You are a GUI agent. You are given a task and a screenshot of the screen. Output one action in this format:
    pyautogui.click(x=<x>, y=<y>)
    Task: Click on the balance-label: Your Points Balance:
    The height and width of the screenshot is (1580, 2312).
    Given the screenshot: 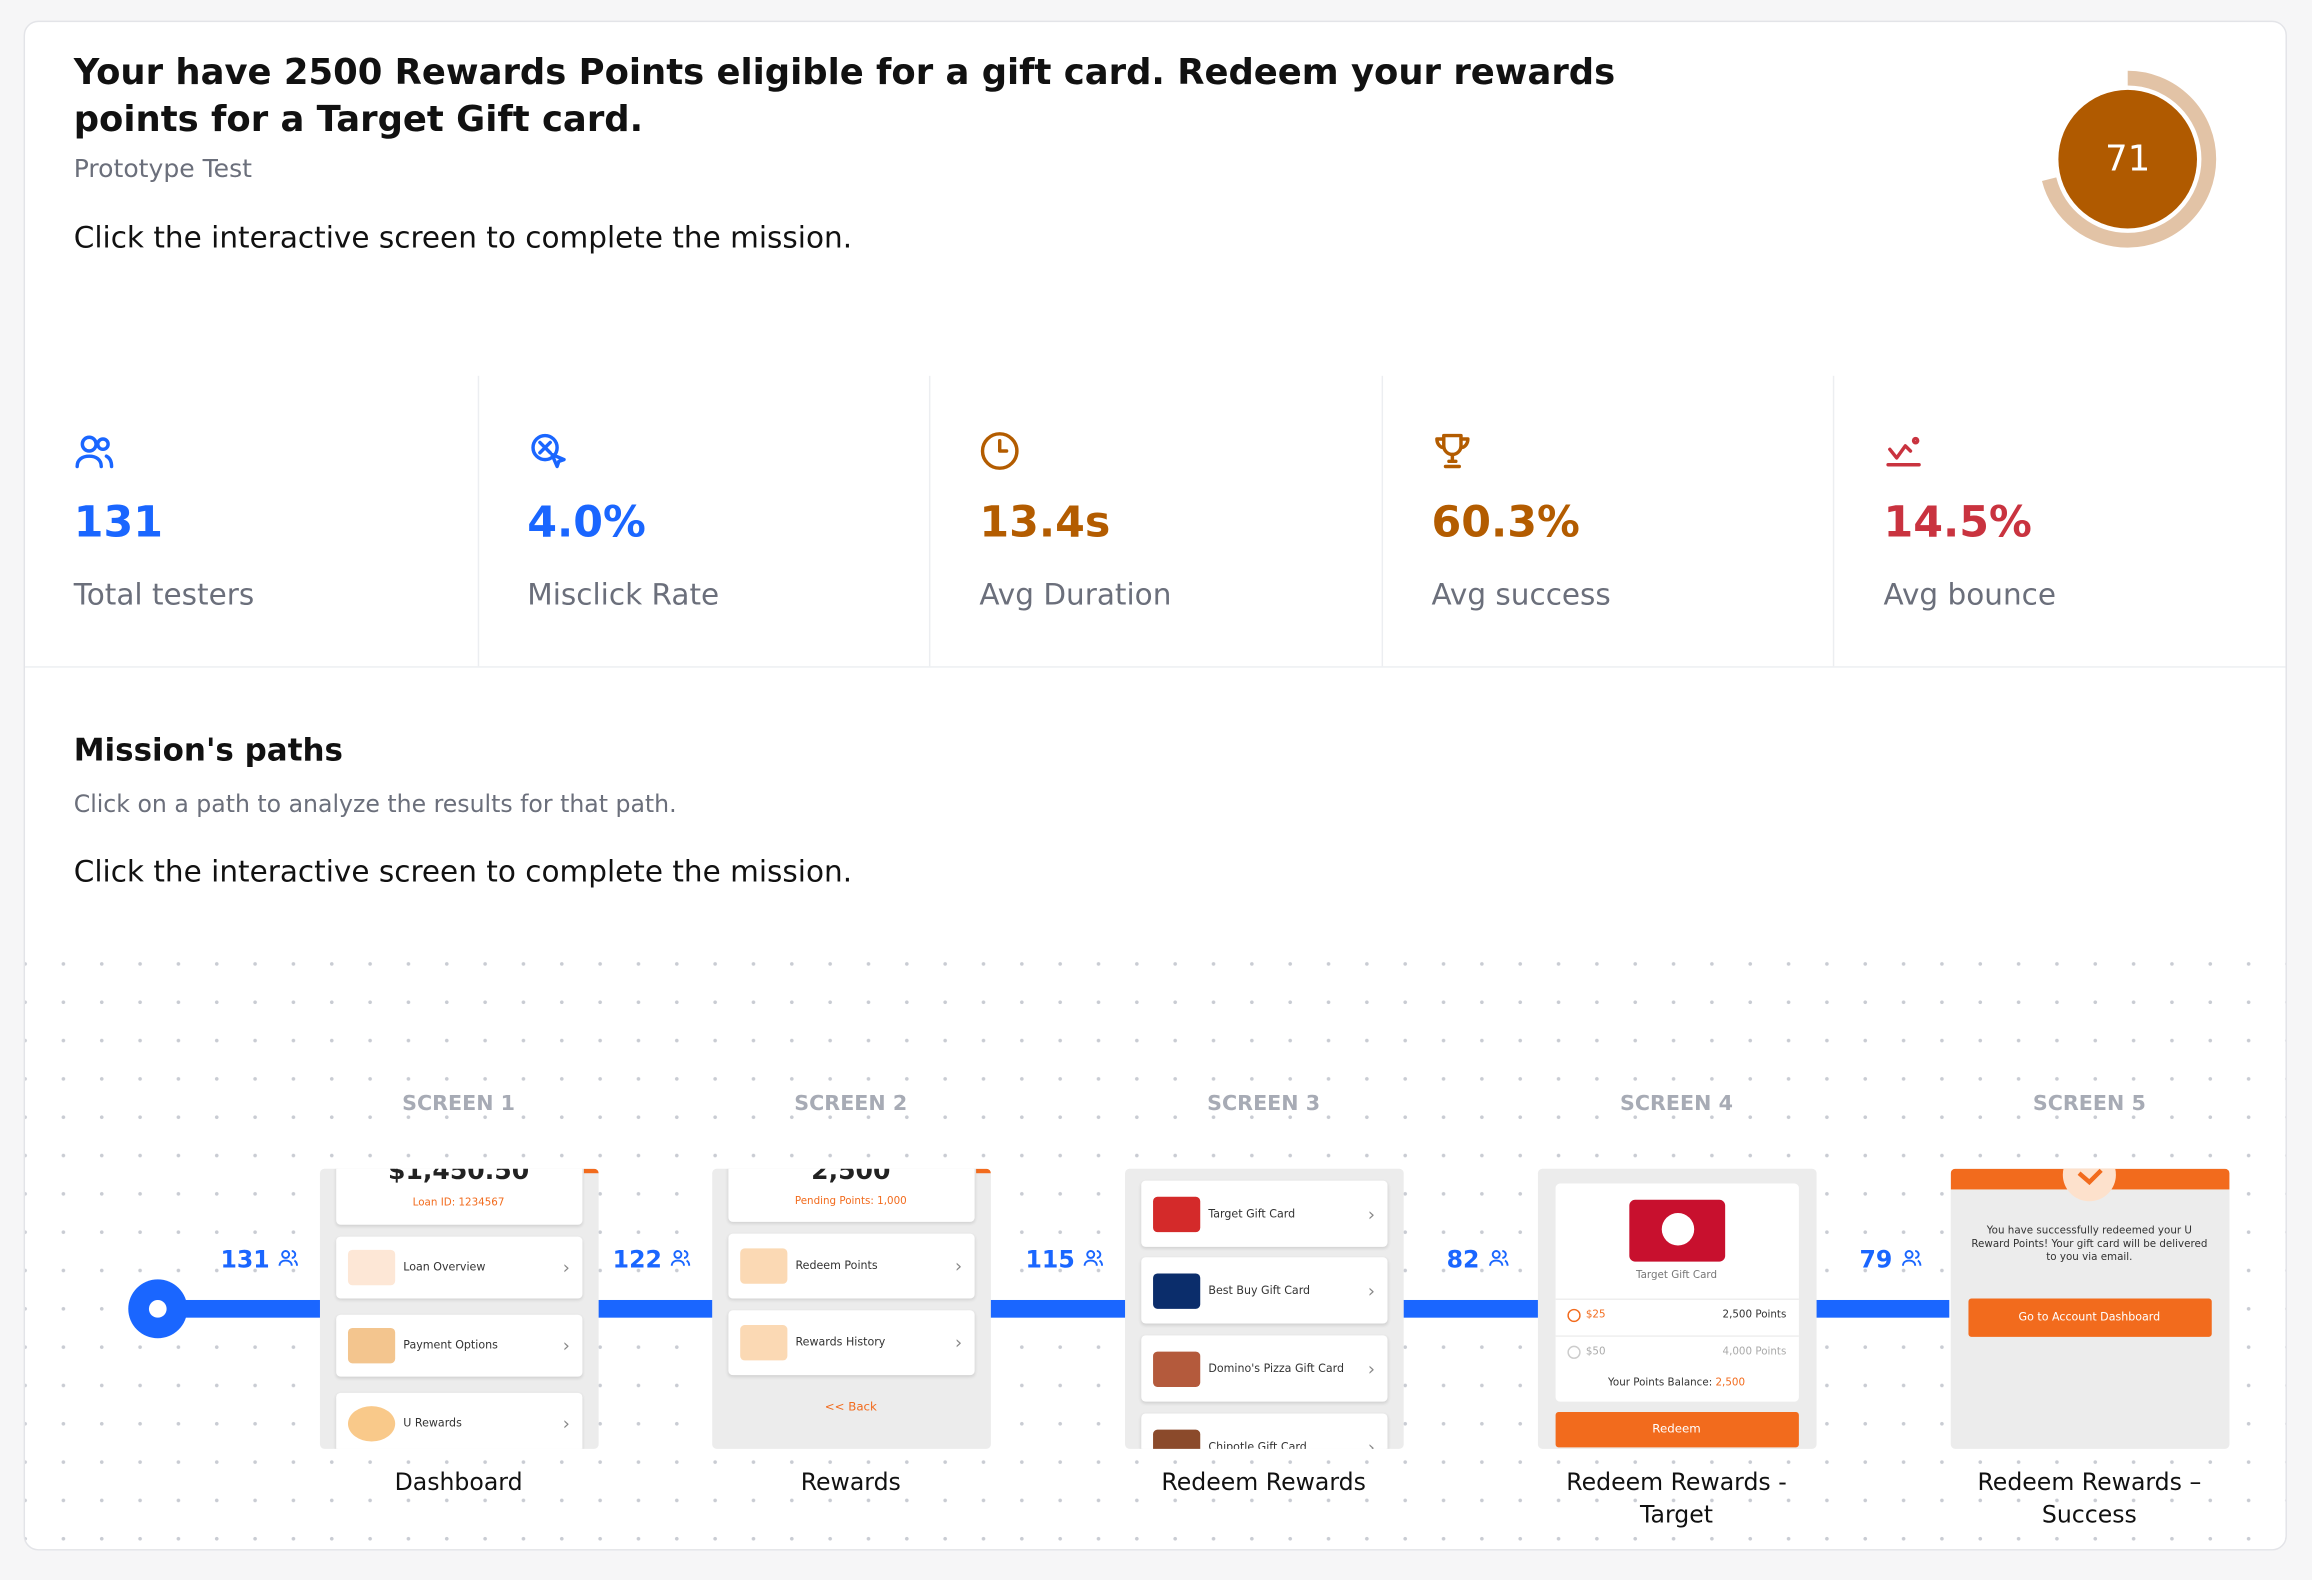 What is the action you would take?
    pyautogui.click(x=1661, y=1382)
    